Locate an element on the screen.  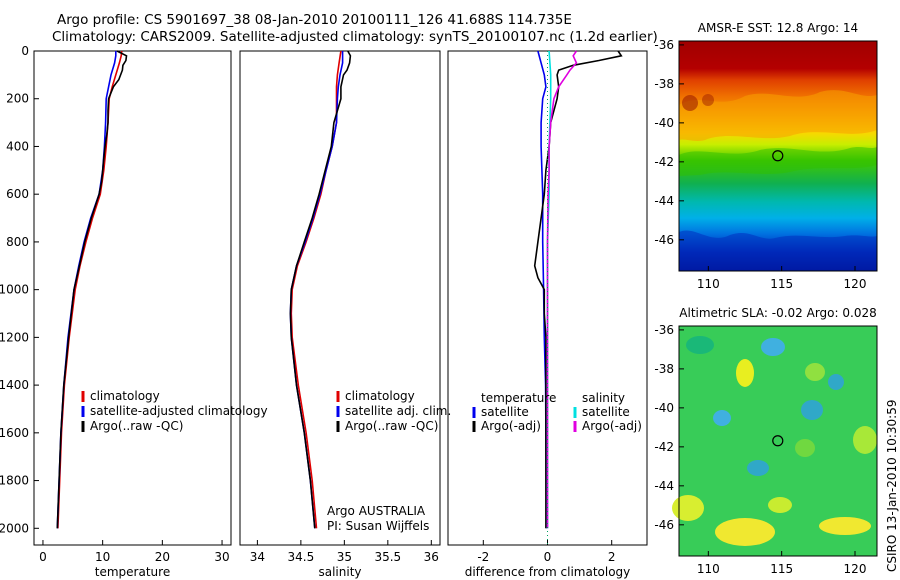
temperature-ytick-label-8: 1600 is located at coordinates (14, 433).